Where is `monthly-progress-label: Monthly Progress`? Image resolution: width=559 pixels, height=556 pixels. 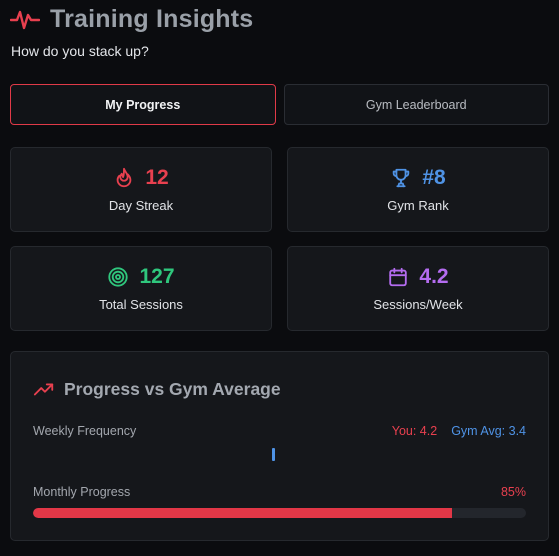
monthly-progress-label: Monthly Progress is located at coordinates (82, 492).